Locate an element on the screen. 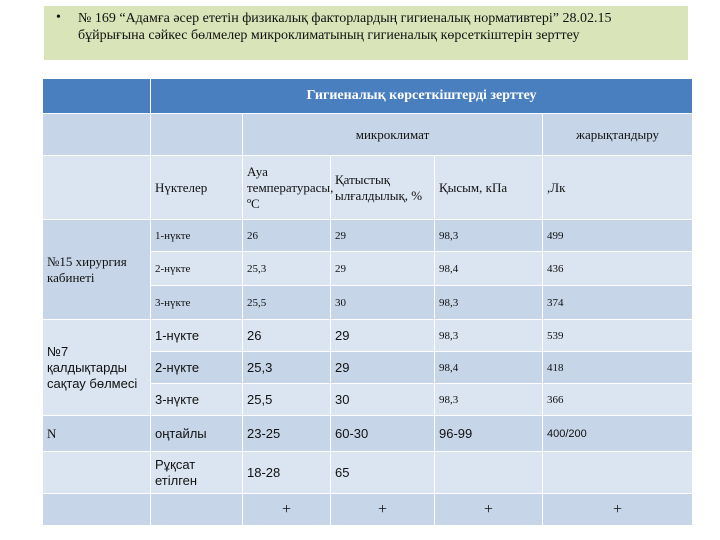 The image size is (720, 540). table-row: + + + + is located at coordinates (368, 509).